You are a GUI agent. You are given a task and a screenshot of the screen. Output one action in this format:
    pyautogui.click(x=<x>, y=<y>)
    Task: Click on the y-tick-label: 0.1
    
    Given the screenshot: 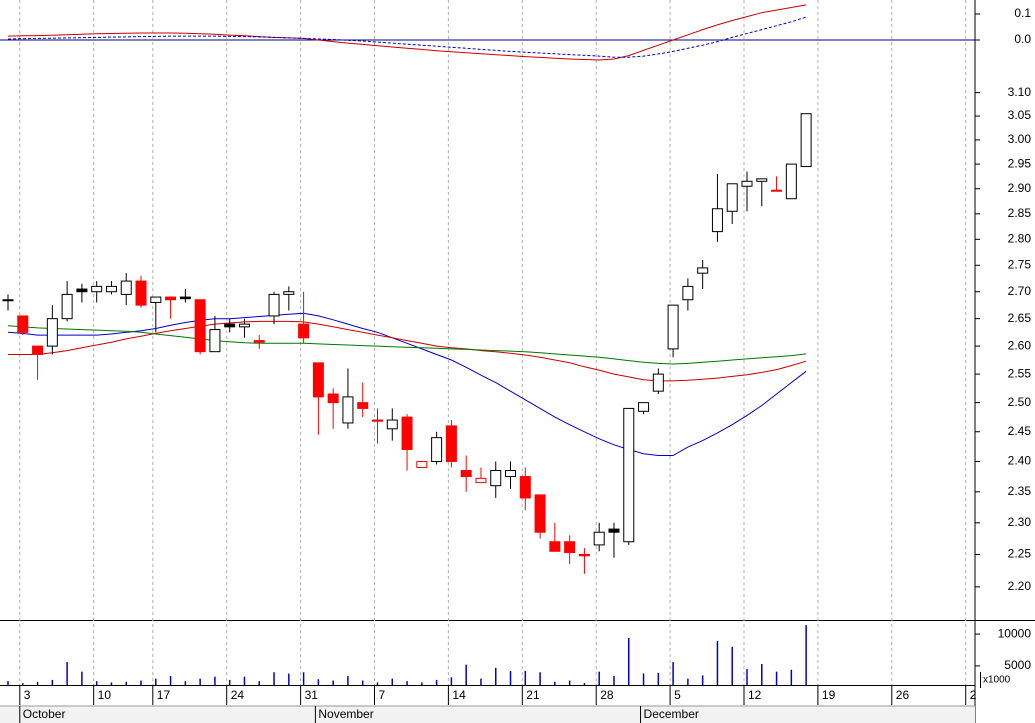 What is the action you would take?
    pyautogui.click(x=1022, y=13)
    